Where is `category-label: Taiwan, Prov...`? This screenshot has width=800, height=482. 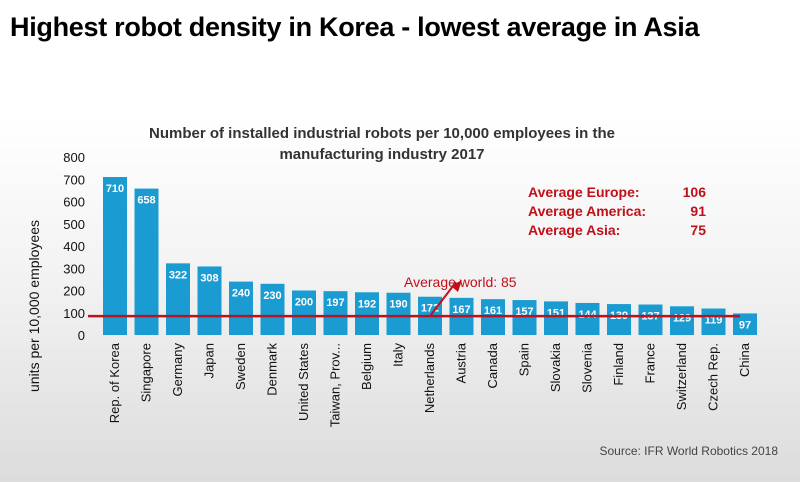
category-label: Taiwan, Prov... is located at coordinates (335, 385).